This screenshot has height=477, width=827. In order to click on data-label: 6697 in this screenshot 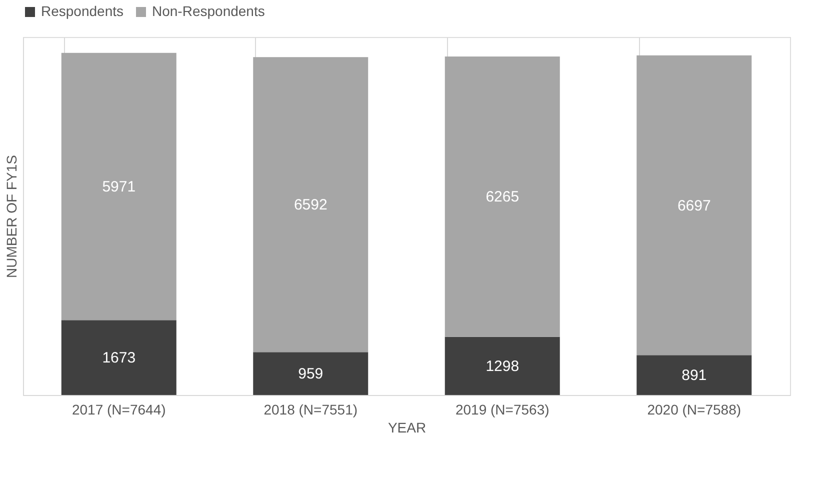, I will do `click(694, 205)`.